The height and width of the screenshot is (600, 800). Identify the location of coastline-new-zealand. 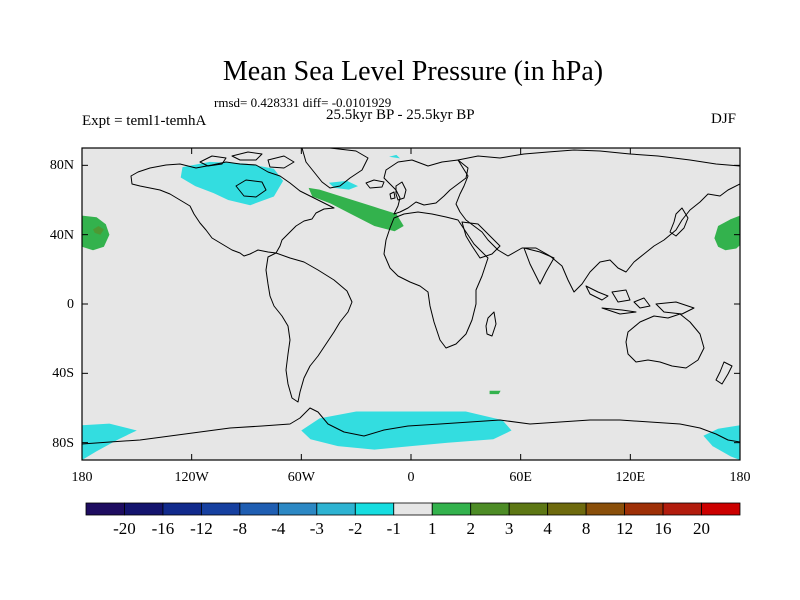
(724, 373).